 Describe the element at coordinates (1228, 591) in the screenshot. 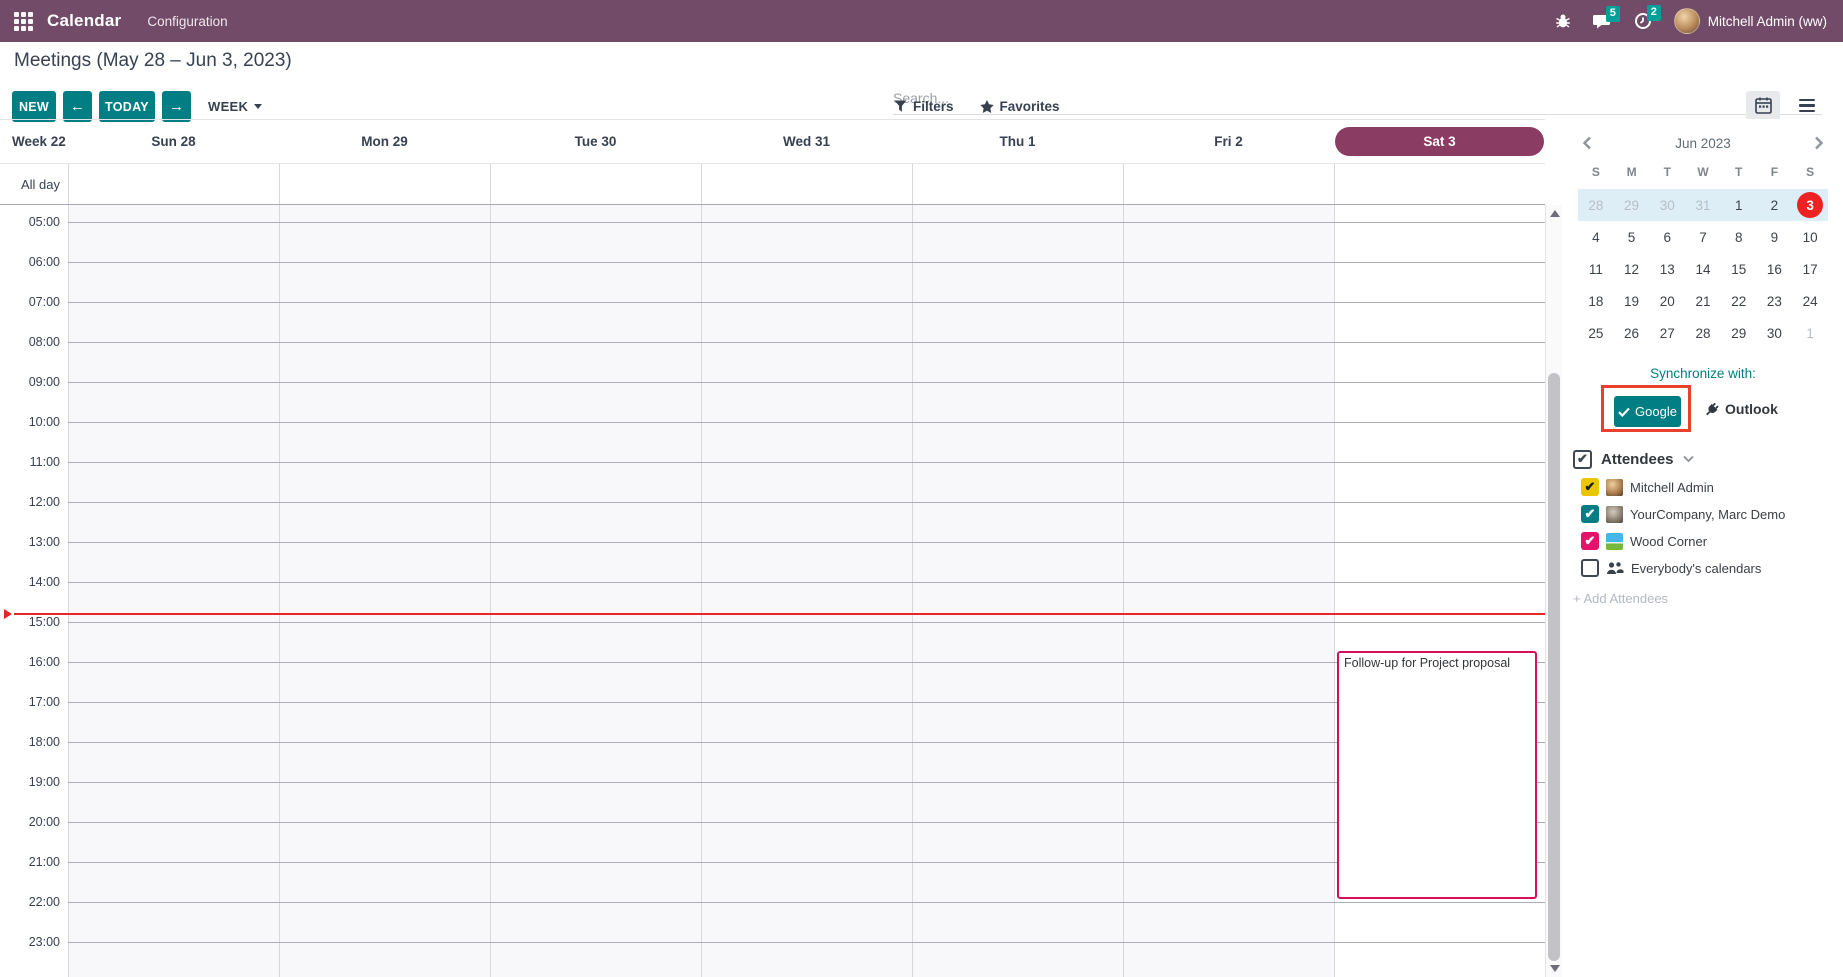

I see `day-column-fri` at that location.